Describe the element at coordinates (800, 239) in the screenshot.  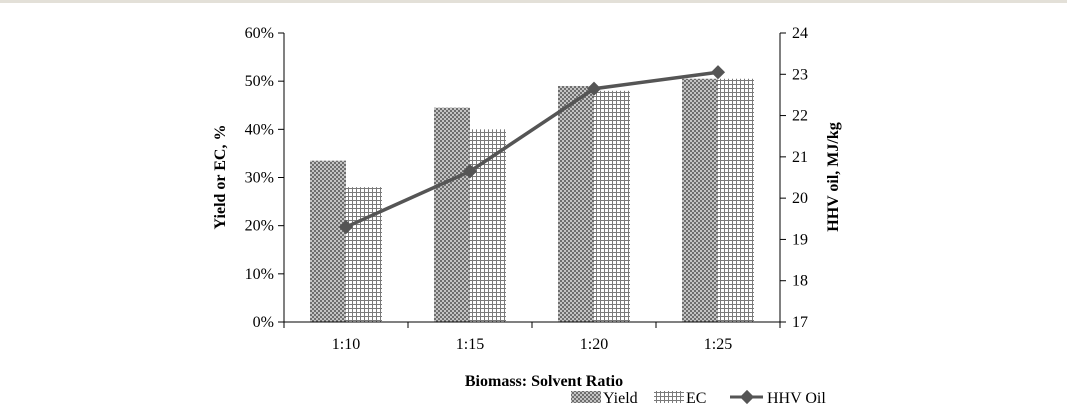
I see `y2-tick-label-2: 19` at that location.